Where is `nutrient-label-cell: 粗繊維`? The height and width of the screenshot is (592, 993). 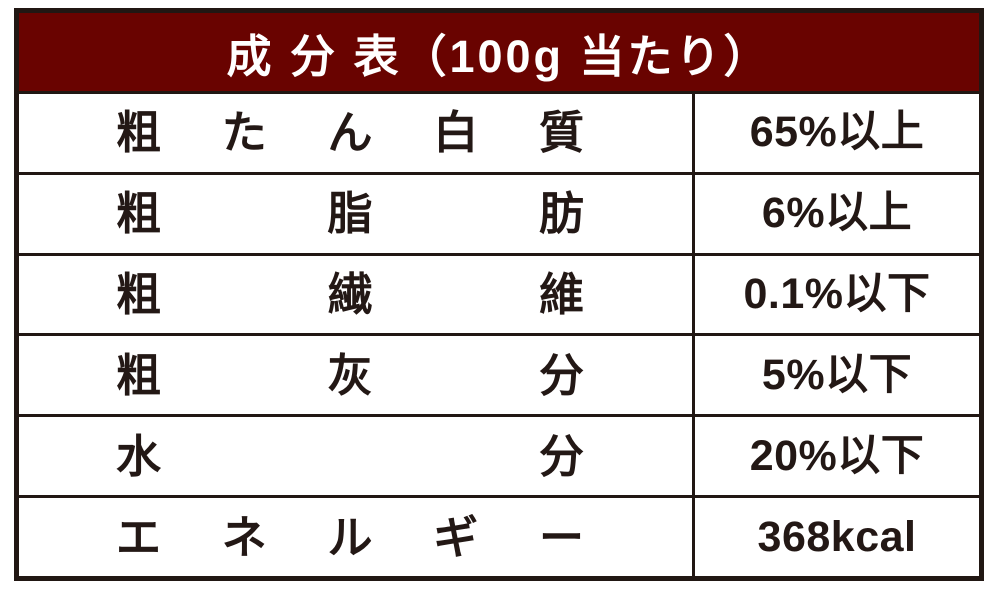
nutrient-label-cell: 粗繊維 is located at coordinates (357, 294).